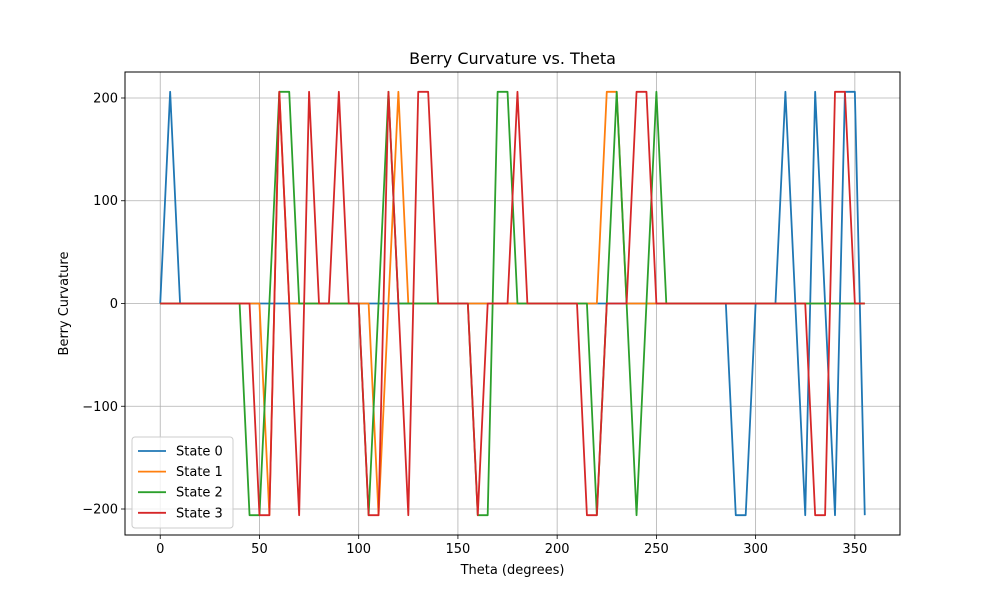  Describe the element at coordinates (199, 472) in the screenshot. I see `legend-label-state-1: State 1` at that location.